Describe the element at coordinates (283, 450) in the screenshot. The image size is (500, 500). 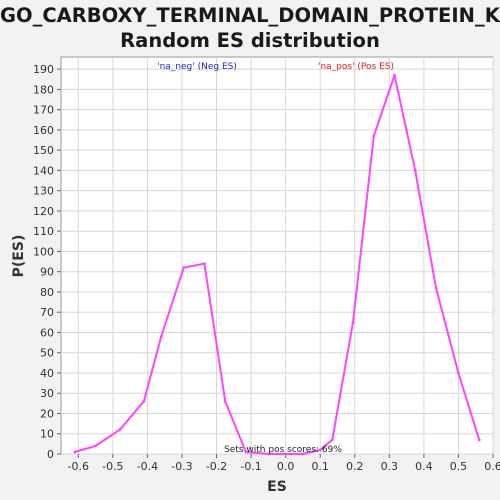
I see `pos-scores-annotation: Sets with pos scores: 69%` at that location.